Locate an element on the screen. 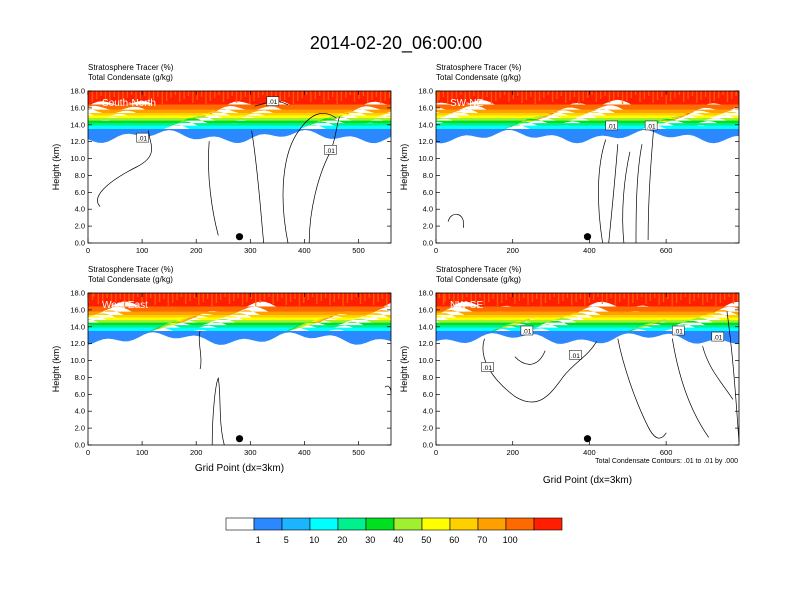  x-tick-label: 400 is located at coordinates (304, 250).